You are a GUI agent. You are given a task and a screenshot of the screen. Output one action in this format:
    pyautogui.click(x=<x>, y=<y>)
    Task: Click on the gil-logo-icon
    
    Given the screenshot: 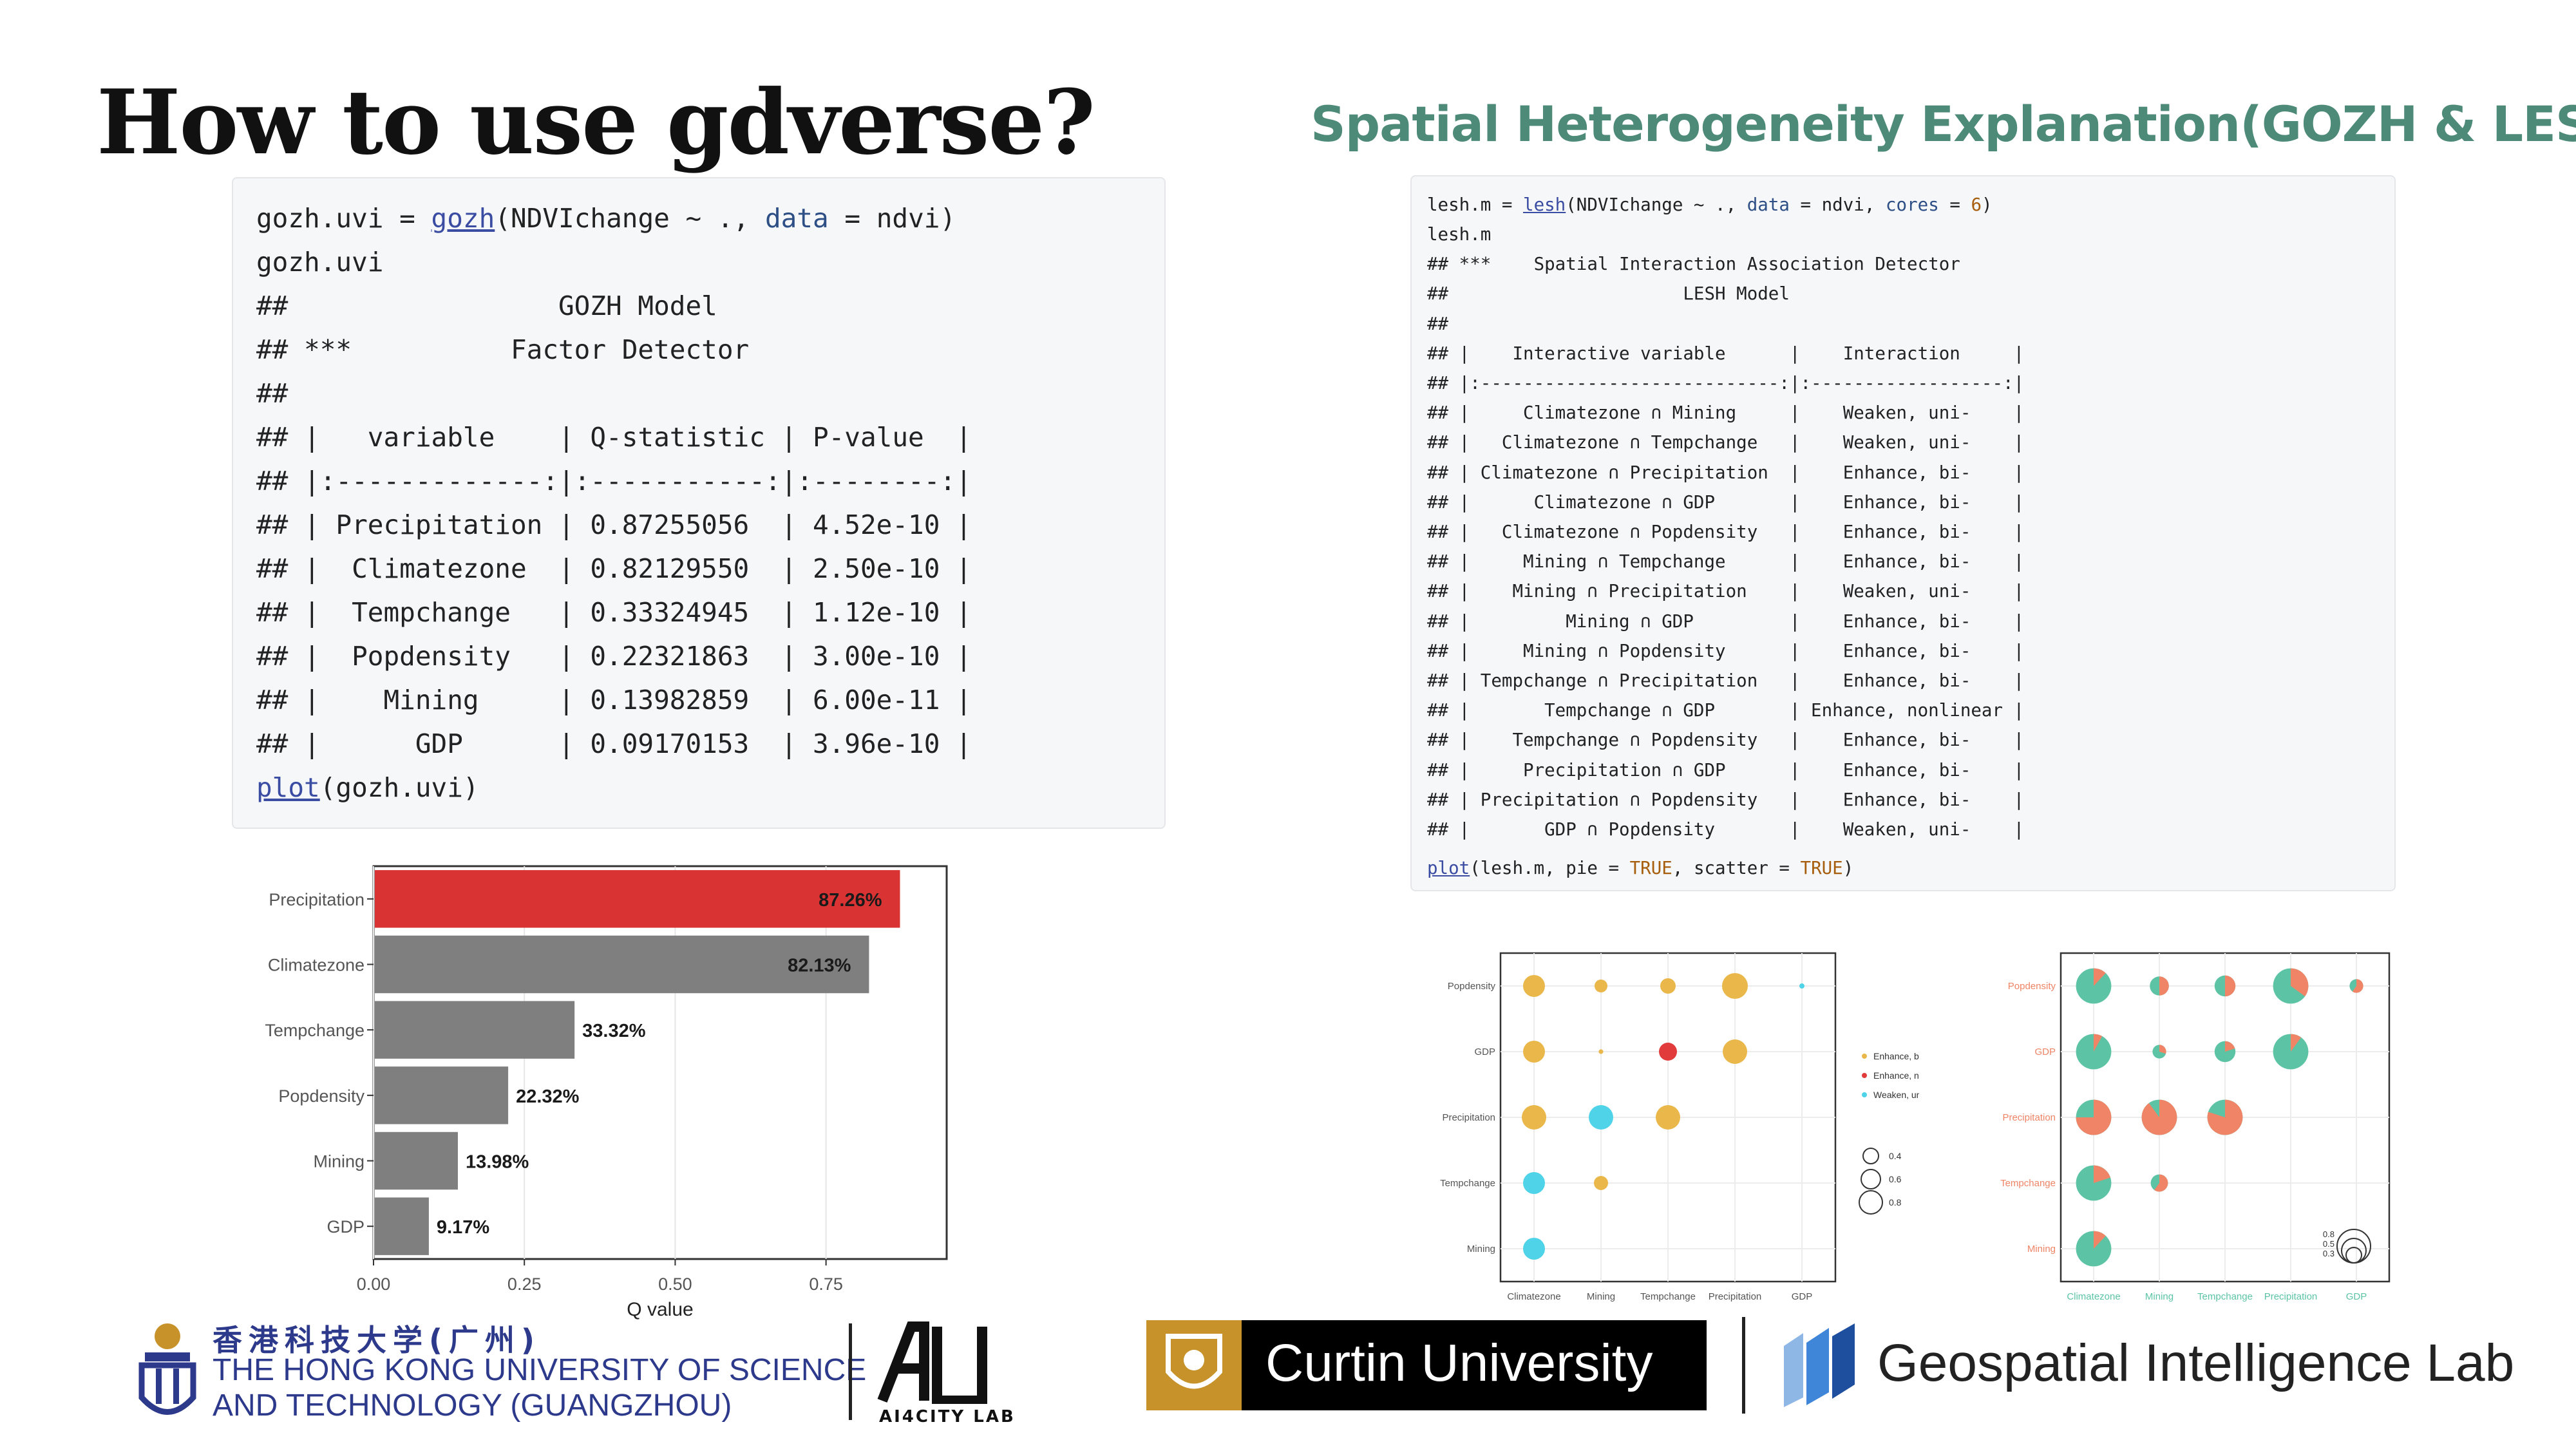 What is the action you would take?
    pyautogui.click(x=1820, y=1365)
    